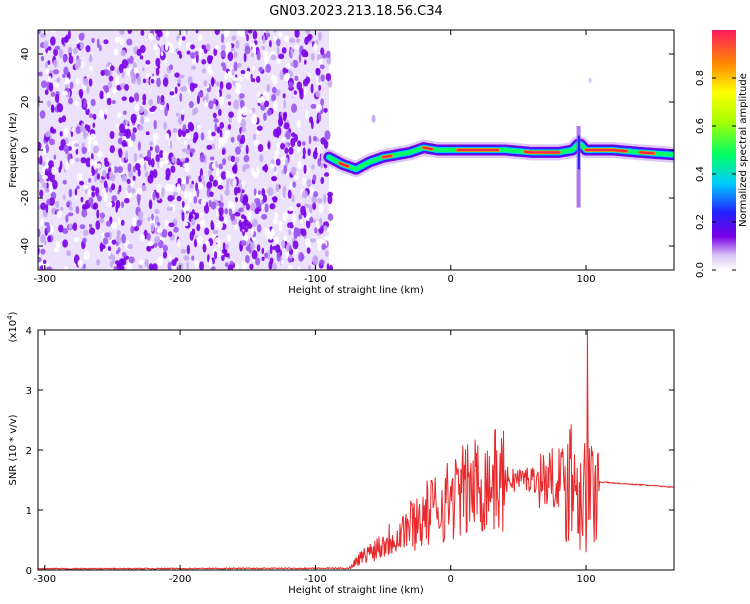 This screenshot has width=750, height=604. I want to click on spectrogram-x-tick-label: -300, so click(44, 279).